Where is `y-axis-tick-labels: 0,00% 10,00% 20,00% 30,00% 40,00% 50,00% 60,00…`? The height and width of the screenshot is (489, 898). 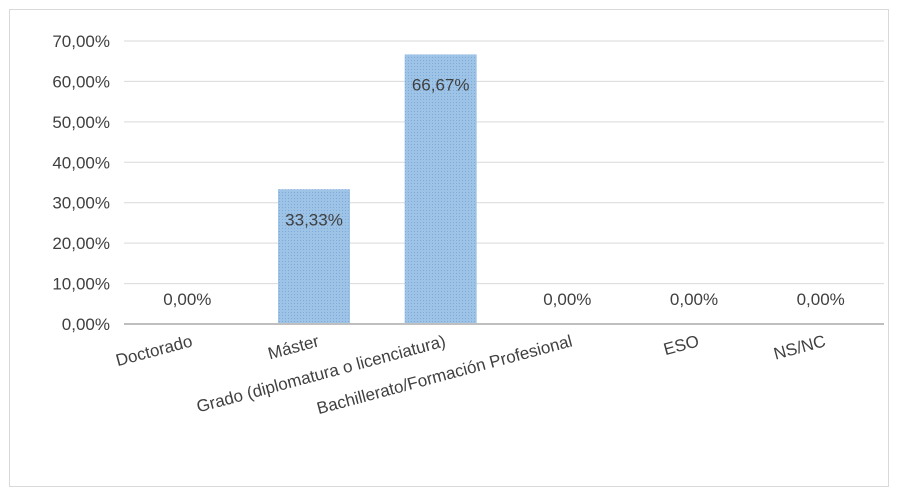
y-axis-tick-labels: 0,00% 10,00% 20,00% 30,00% 40,00% 50,00% 60,00… is located at coordinates (81, 183).